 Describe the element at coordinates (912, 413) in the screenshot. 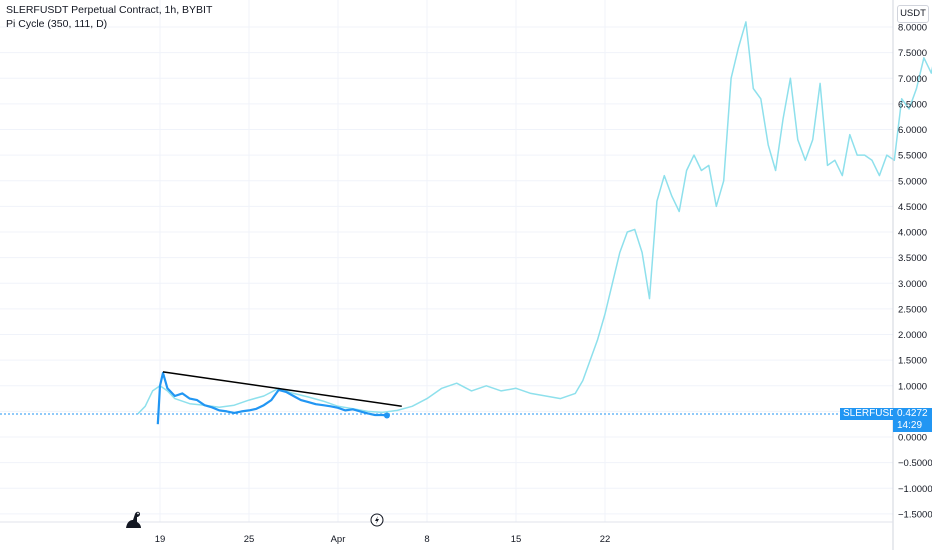

I see `last-price-value: 0.4272` at that location.